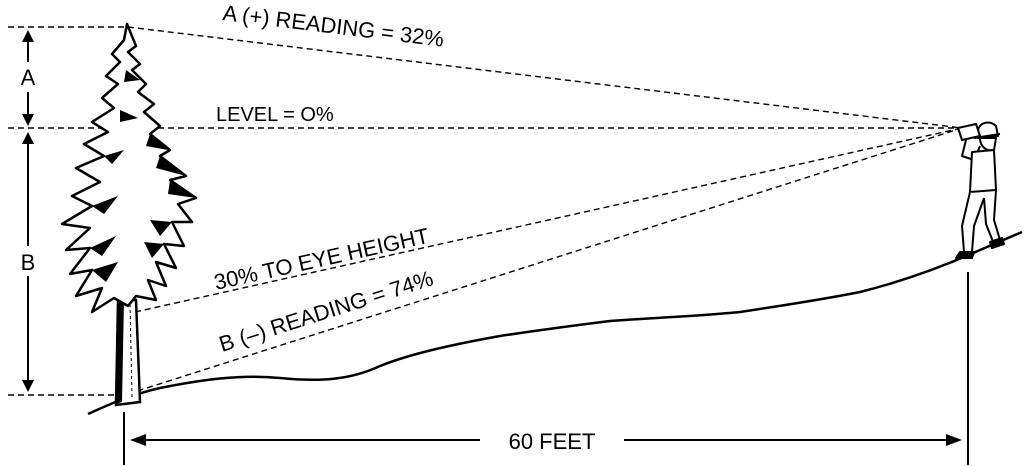  I want to click on marker-a: A, so click(28, 77).